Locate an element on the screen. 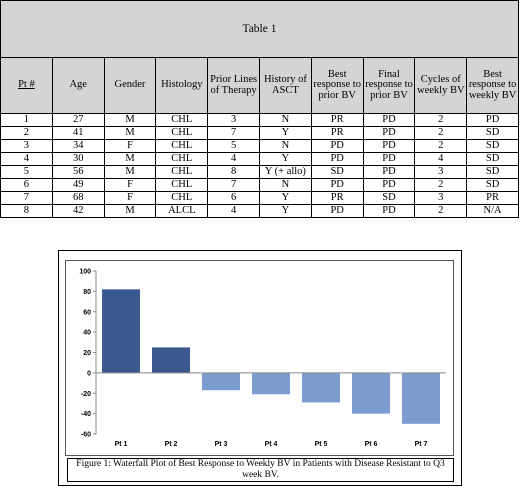  col-header-prior-lines: Prior Lines of Therapy is located at coordinates (233, 85).